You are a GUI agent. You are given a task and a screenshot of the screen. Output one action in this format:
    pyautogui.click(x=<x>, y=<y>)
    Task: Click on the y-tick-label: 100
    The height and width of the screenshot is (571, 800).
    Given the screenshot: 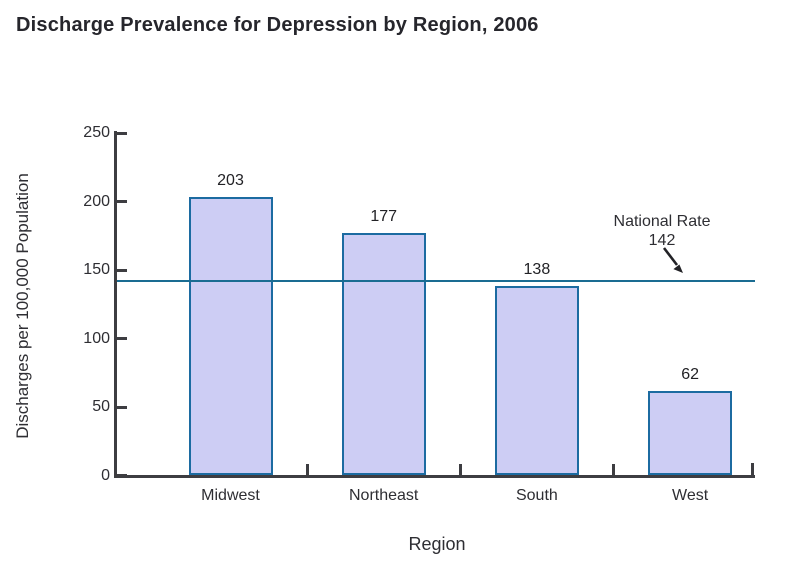 What is the action you would take?
    pyautogui.click(x=96, y=338)
    